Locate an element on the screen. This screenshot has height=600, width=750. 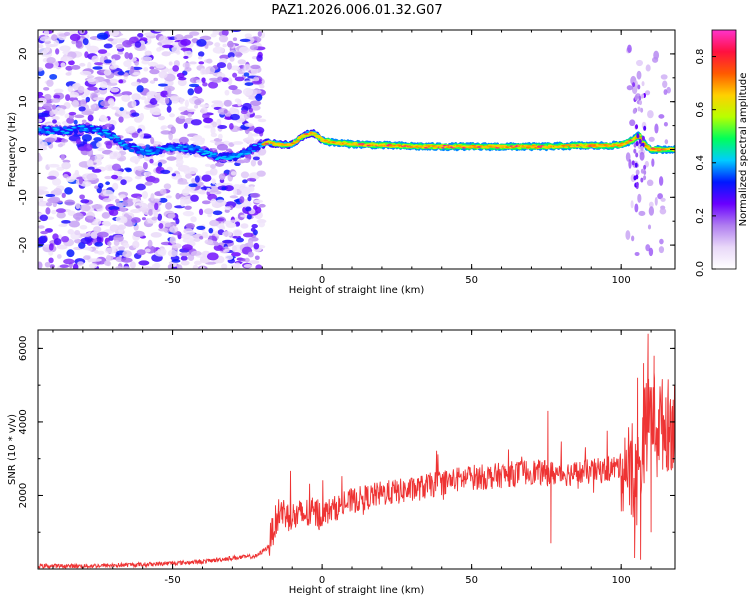
y-tick-label: 2000 is located at coordinates (23, 495).